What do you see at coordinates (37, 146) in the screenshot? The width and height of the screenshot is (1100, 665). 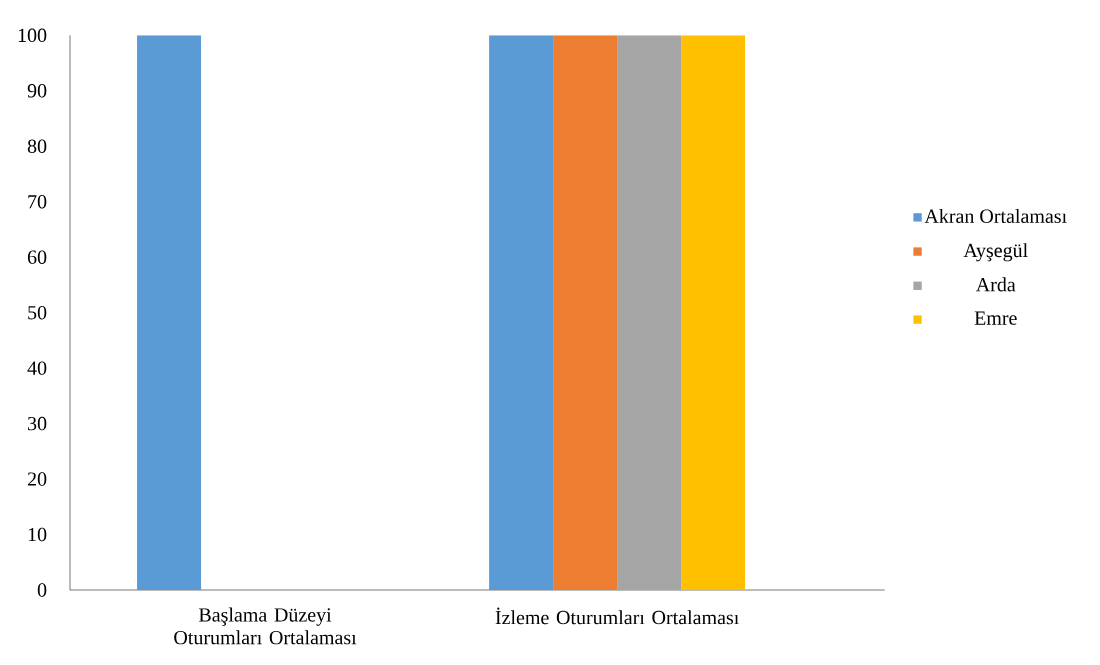 I see `y-tick-label: 80` at bounding box center [37, 146].